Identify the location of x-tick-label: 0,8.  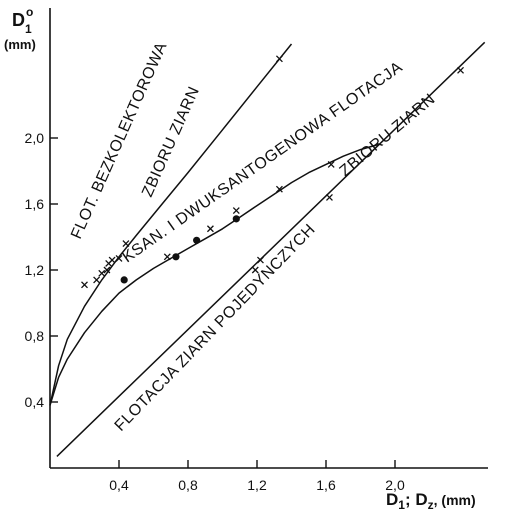
(188, 485).